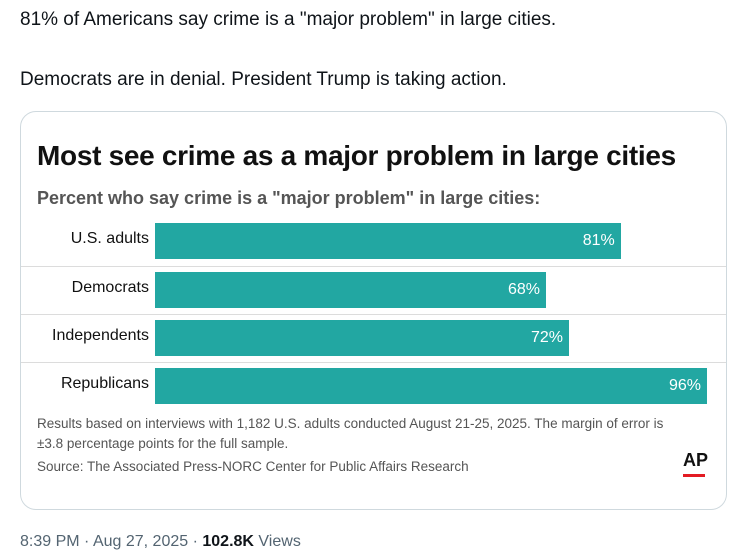 This screenshot has width=745, height=559. I want to click on bar: 81%, so click(388, 241).